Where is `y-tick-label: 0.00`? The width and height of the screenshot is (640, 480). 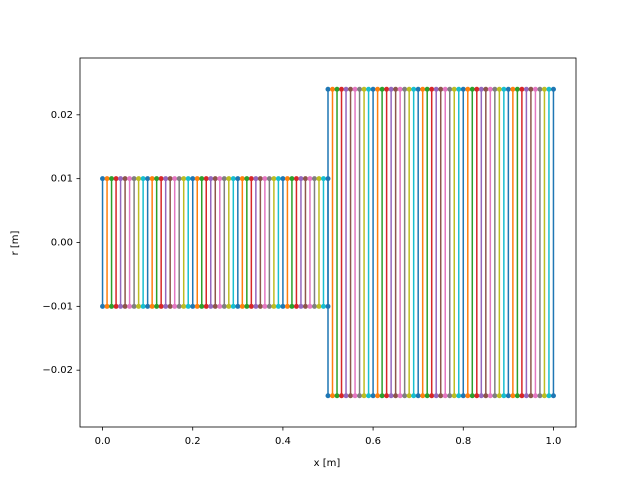
y-tick-label: 0.00 is located at coordinates (62, 243).